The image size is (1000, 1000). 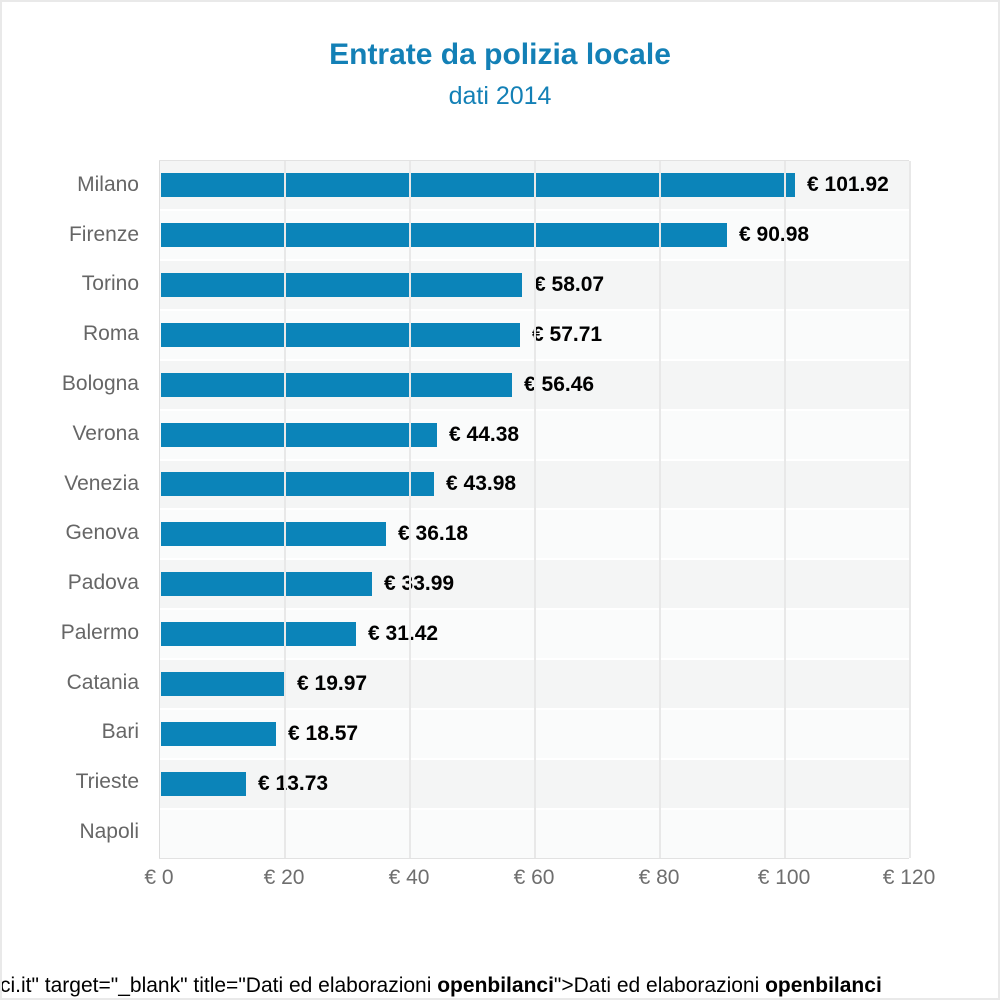 What do you see at coordinates (293, 784) in the screenshot?
I see `value-label-trieste: € 13.73` at bounding box center [293, 784].